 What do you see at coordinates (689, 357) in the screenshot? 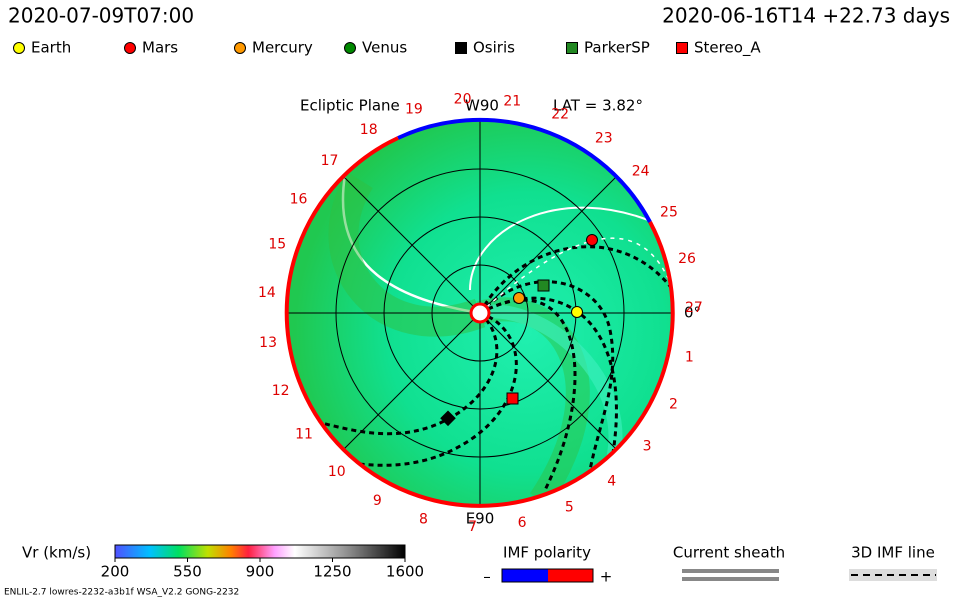
I see `sector-label: 1` at bounding box center [689, 357].